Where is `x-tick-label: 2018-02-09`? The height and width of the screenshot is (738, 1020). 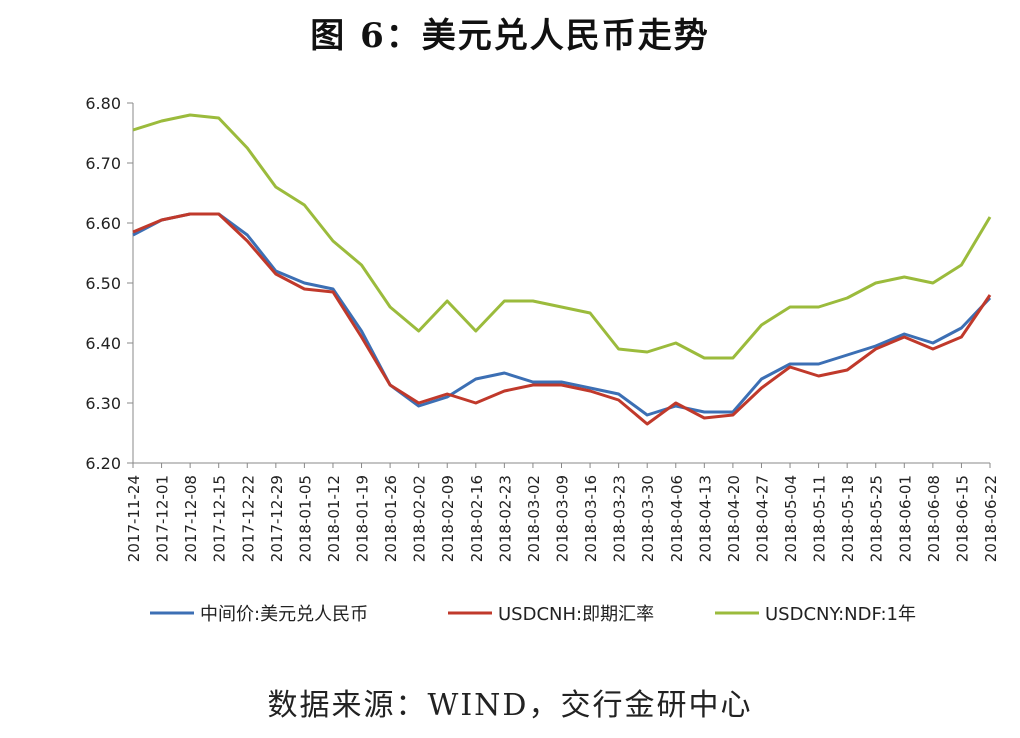
x-tick-label: 2018-02-09 is located at coordinates (448, 518).